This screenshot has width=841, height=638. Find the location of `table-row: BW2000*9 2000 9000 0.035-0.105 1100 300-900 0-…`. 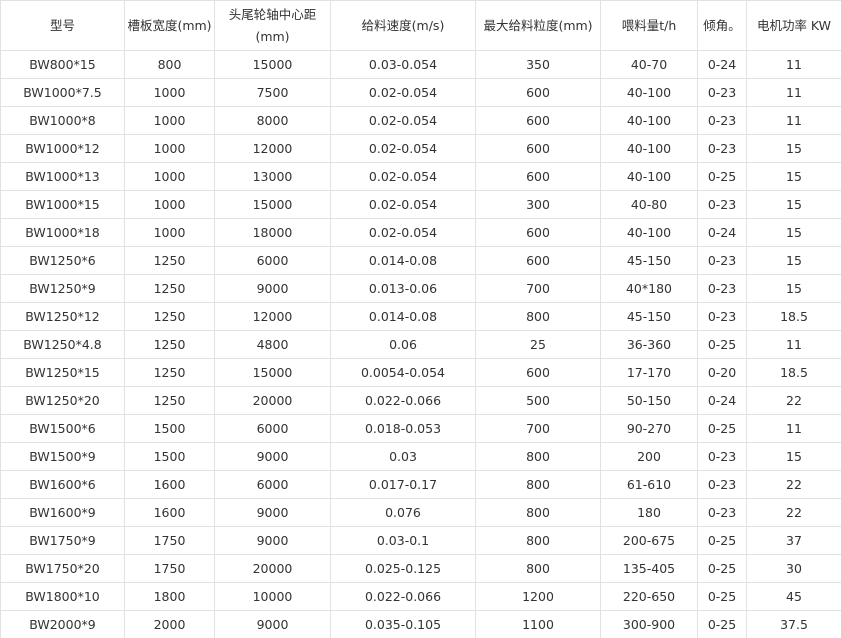

table-row: BW2000*9 2000 9000 0.035-0.105 1100 300-900 0-… is located at coordinates (420, 624).